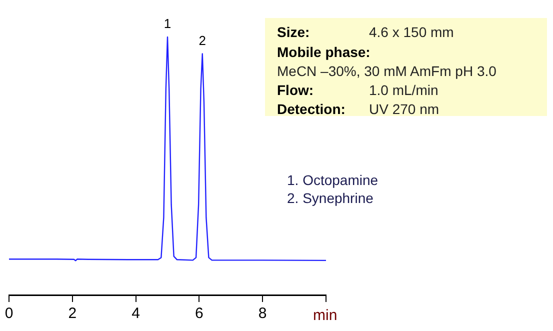 This screenshot has width=553, height=331. Describe the element at coordinates (199, 313) in the screenshot. I see `x-tick-label: 6` at that location.